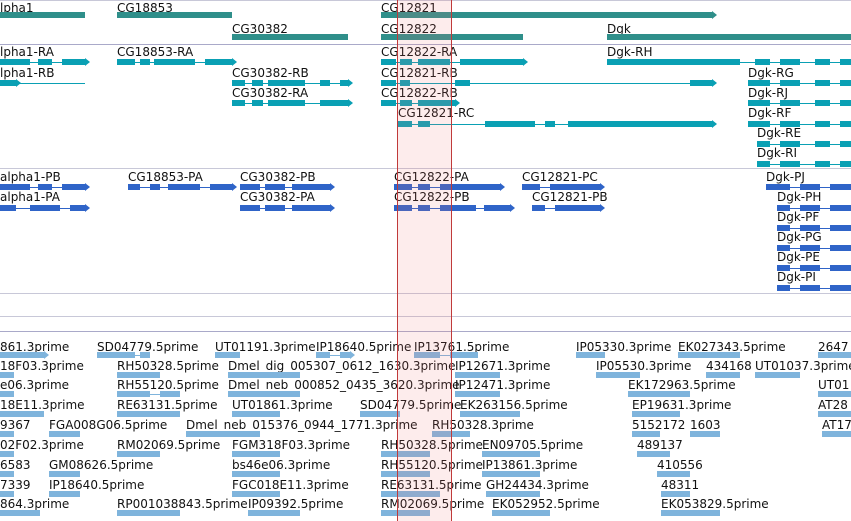  I want to click on est-label: FGC018E11.3prime, so click(290, 485).